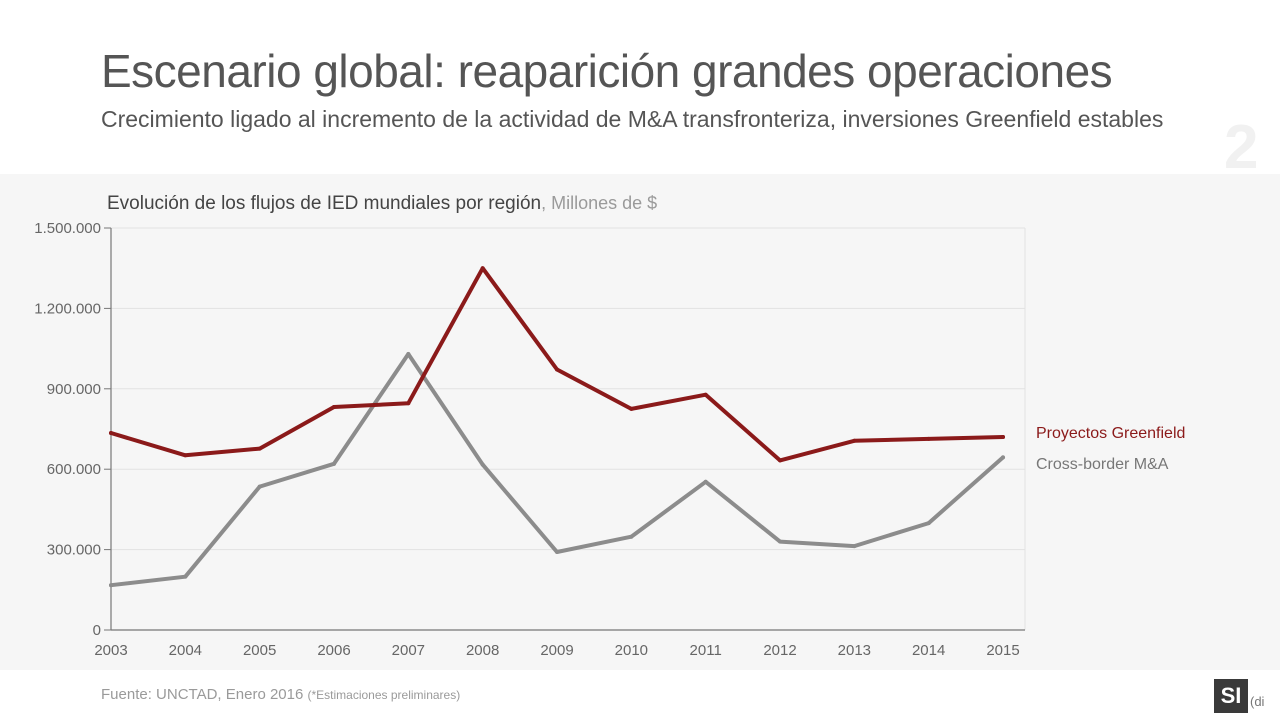 This screenshot has width=1280, height=720. Describe the element at coordinates (1231, 696) in the screenshot. I see `brand-logo: SI` at that location.